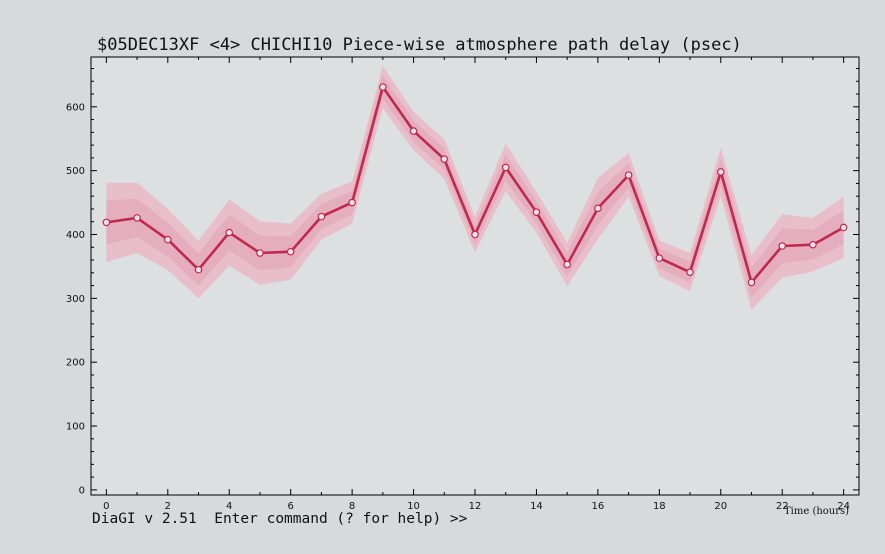 The height and width of the screenshot is (554, 885). What do you see at coordinates (352, 506) in the screenshot?
I see `x-tick-label: 8` at bounding box center [352, 506].